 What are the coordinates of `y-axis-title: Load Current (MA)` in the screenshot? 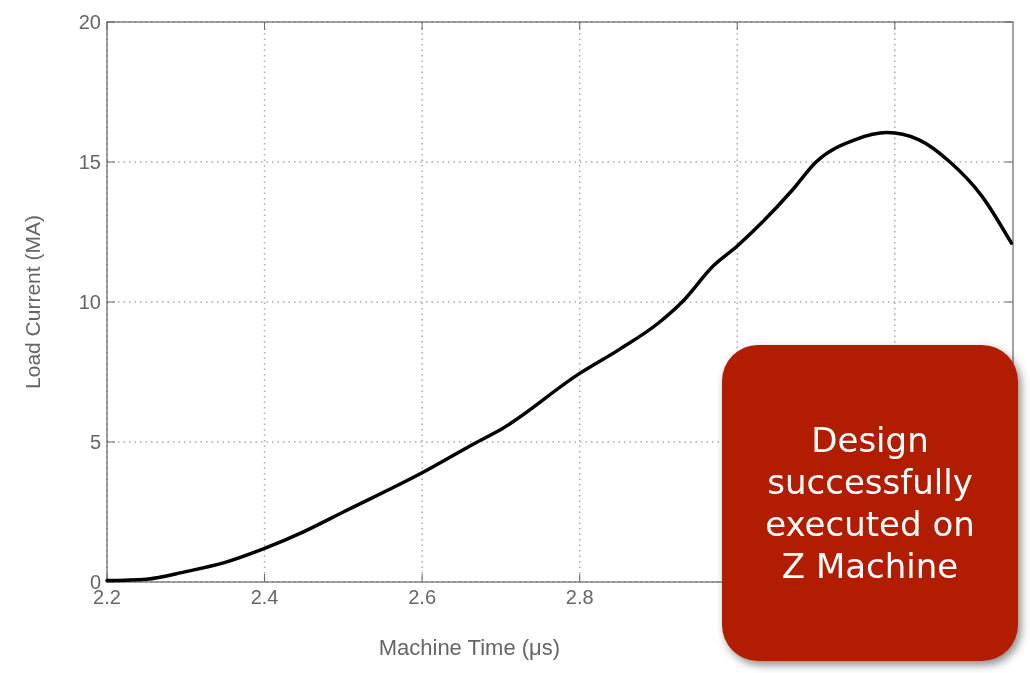 It's located at (32, 302).